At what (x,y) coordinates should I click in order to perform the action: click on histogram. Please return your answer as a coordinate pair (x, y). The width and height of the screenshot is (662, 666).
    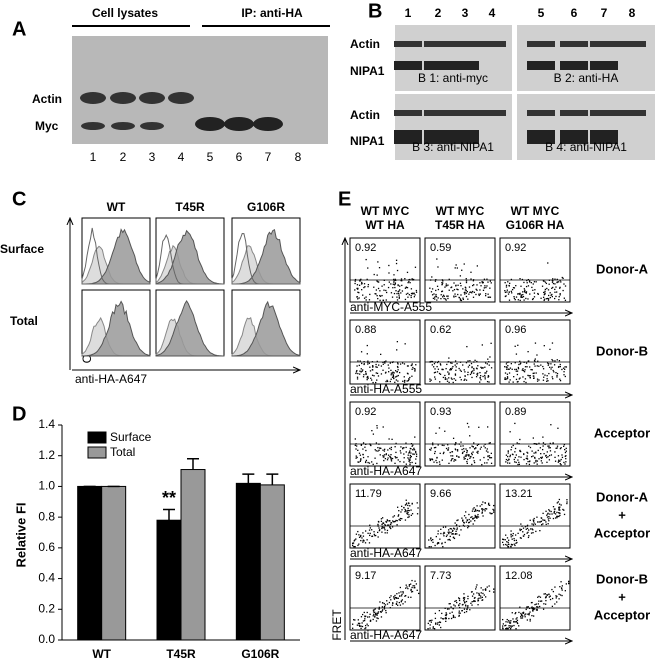
    Looking at the image, I should click on (189, 259).